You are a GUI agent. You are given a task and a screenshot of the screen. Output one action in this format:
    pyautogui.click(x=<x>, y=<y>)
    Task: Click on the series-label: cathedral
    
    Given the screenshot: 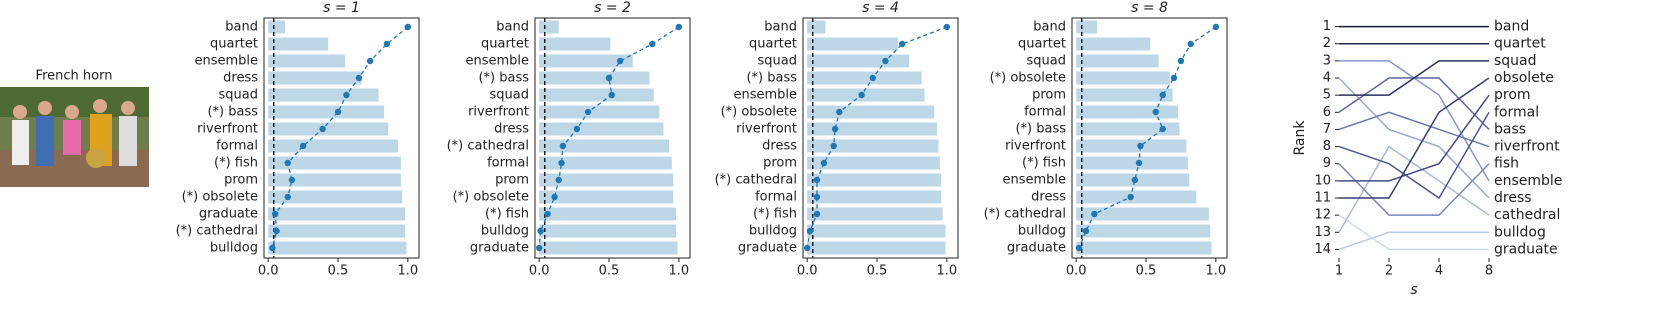 What is the action you would take?
    pyautogui.click(x=1527, y=215)
    